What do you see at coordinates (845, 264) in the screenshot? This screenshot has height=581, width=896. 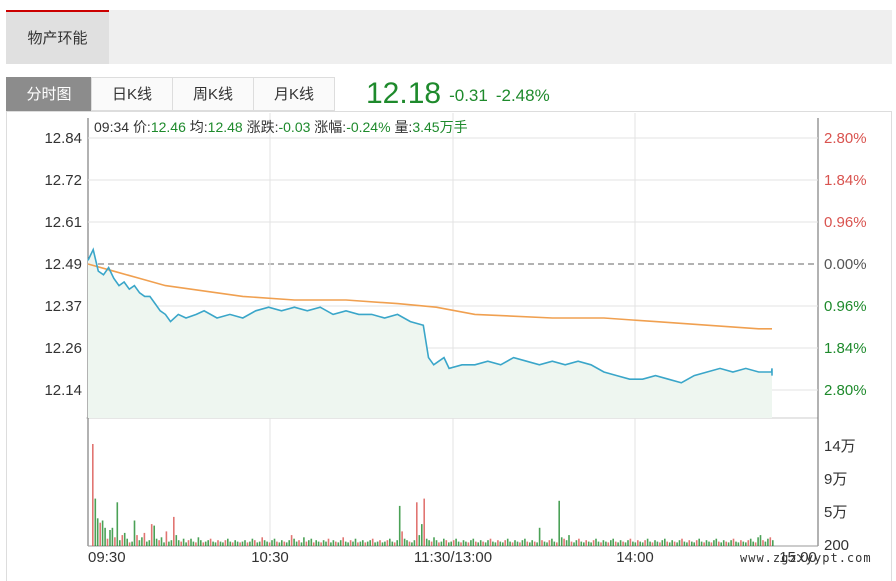 I see `y-tick-right: 0.00%` at bounding box center [845, 264].